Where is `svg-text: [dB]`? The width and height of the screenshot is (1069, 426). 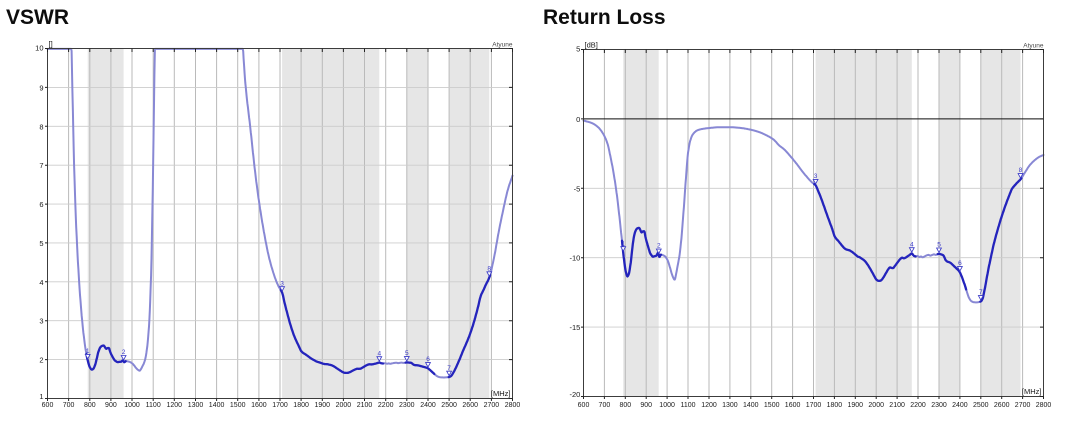
svg-text: [dB] is located at coordinates (591, 45).